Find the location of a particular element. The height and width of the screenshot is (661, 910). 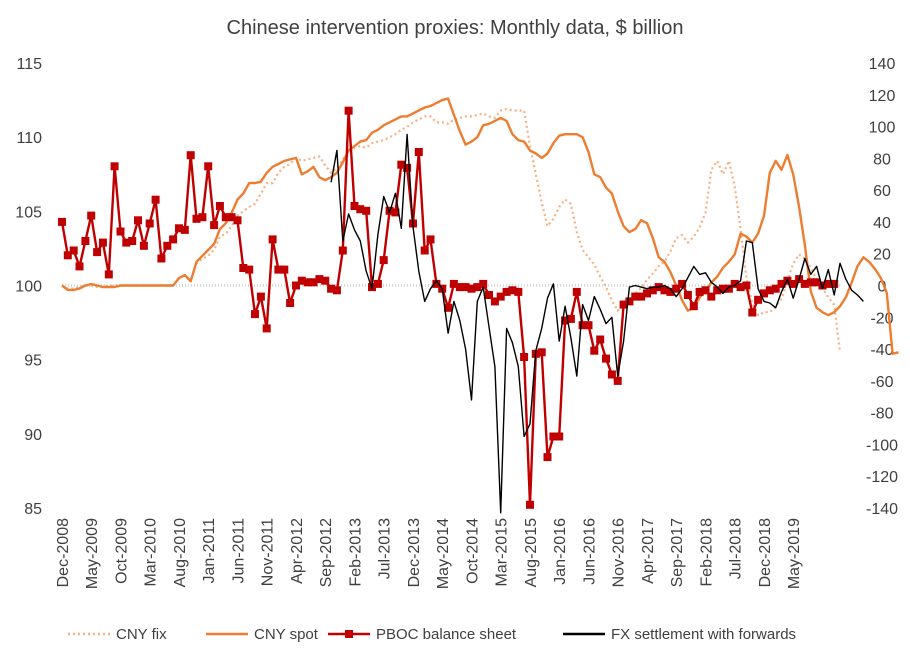

x-tick-label: Jan-2011 is located at coordinates (209, 551).